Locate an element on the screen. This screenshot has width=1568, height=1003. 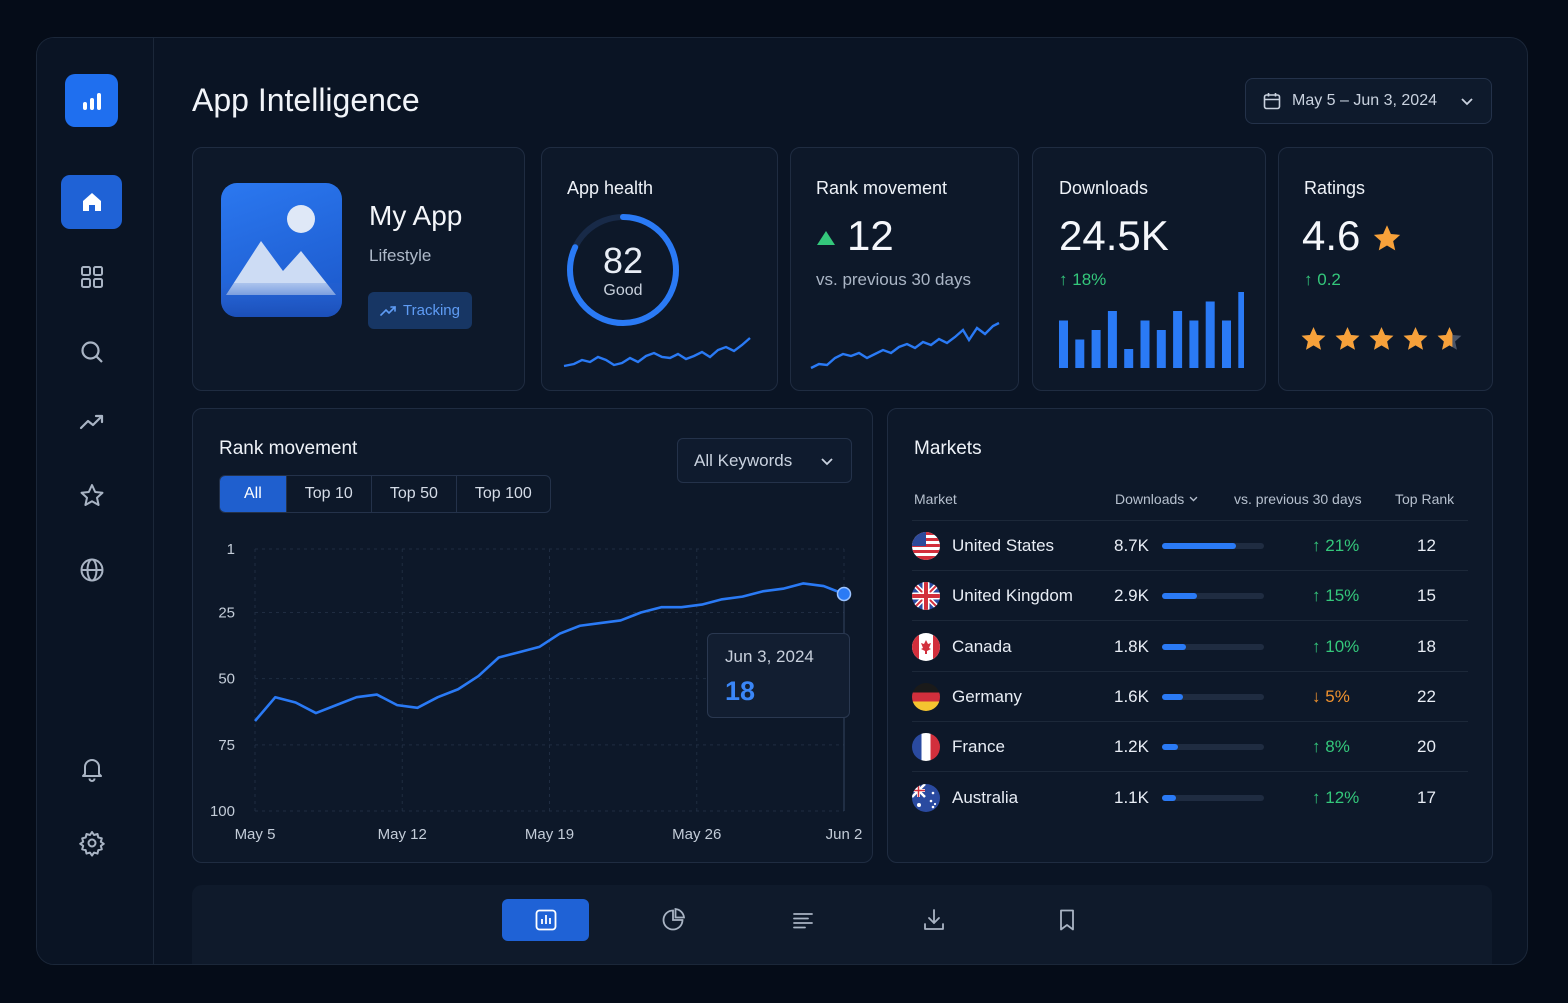
tooltip-value: 18 is located at coordinates (740, 691).